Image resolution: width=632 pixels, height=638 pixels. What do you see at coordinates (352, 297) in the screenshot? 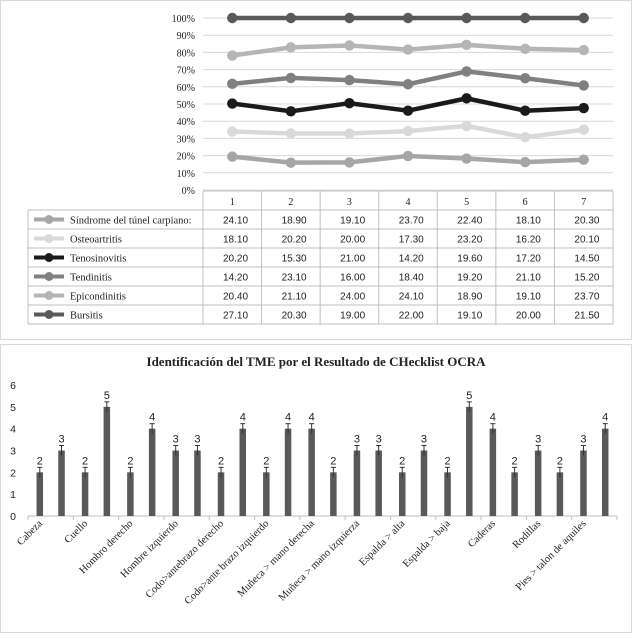
I see `table-cell-value: 24.00` at bounding box center [352, 297].